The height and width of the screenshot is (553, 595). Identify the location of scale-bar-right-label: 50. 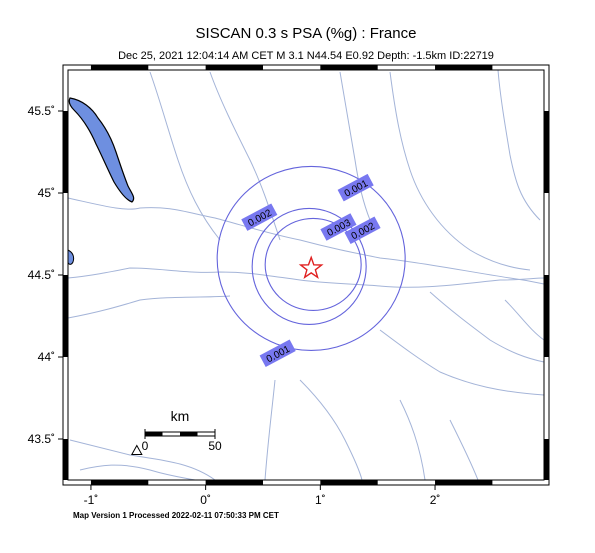
(215, 446).